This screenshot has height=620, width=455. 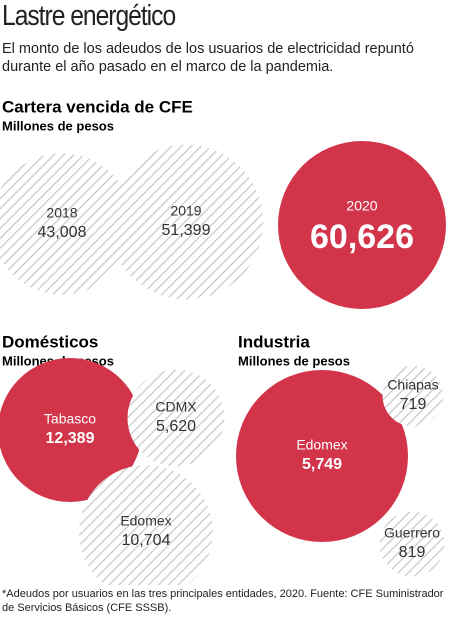 I want to click on bubble-value: 43,008, so click(x=62, y=232).